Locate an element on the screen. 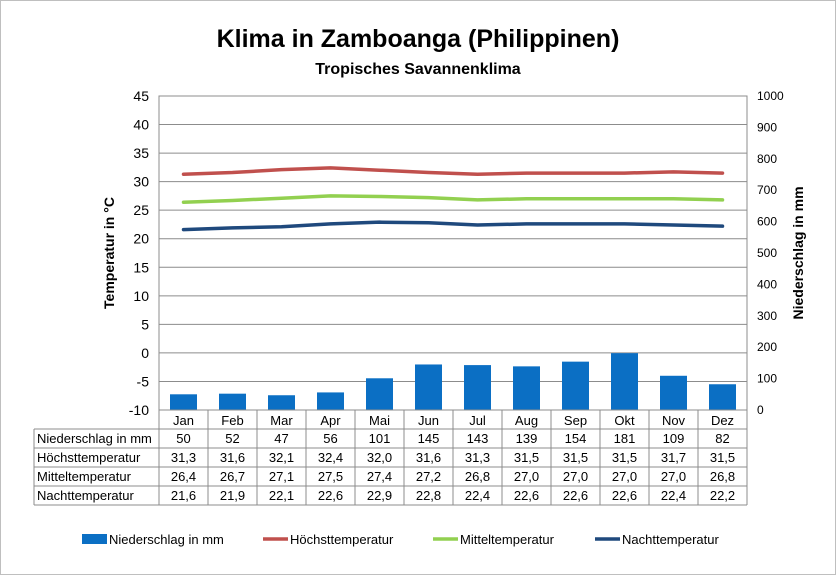  category-label: Sep is located at coordinates (575, 420).